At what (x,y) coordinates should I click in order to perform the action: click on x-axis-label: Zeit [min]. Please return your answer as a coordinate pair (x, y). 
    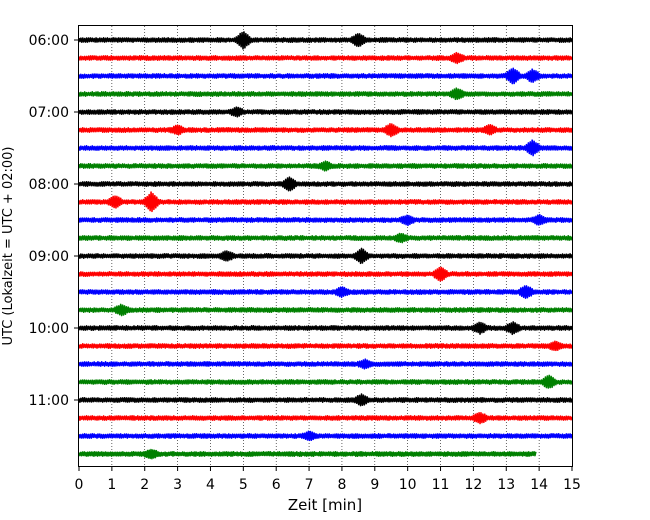
    Looking at the image, I should click on (325, 505).